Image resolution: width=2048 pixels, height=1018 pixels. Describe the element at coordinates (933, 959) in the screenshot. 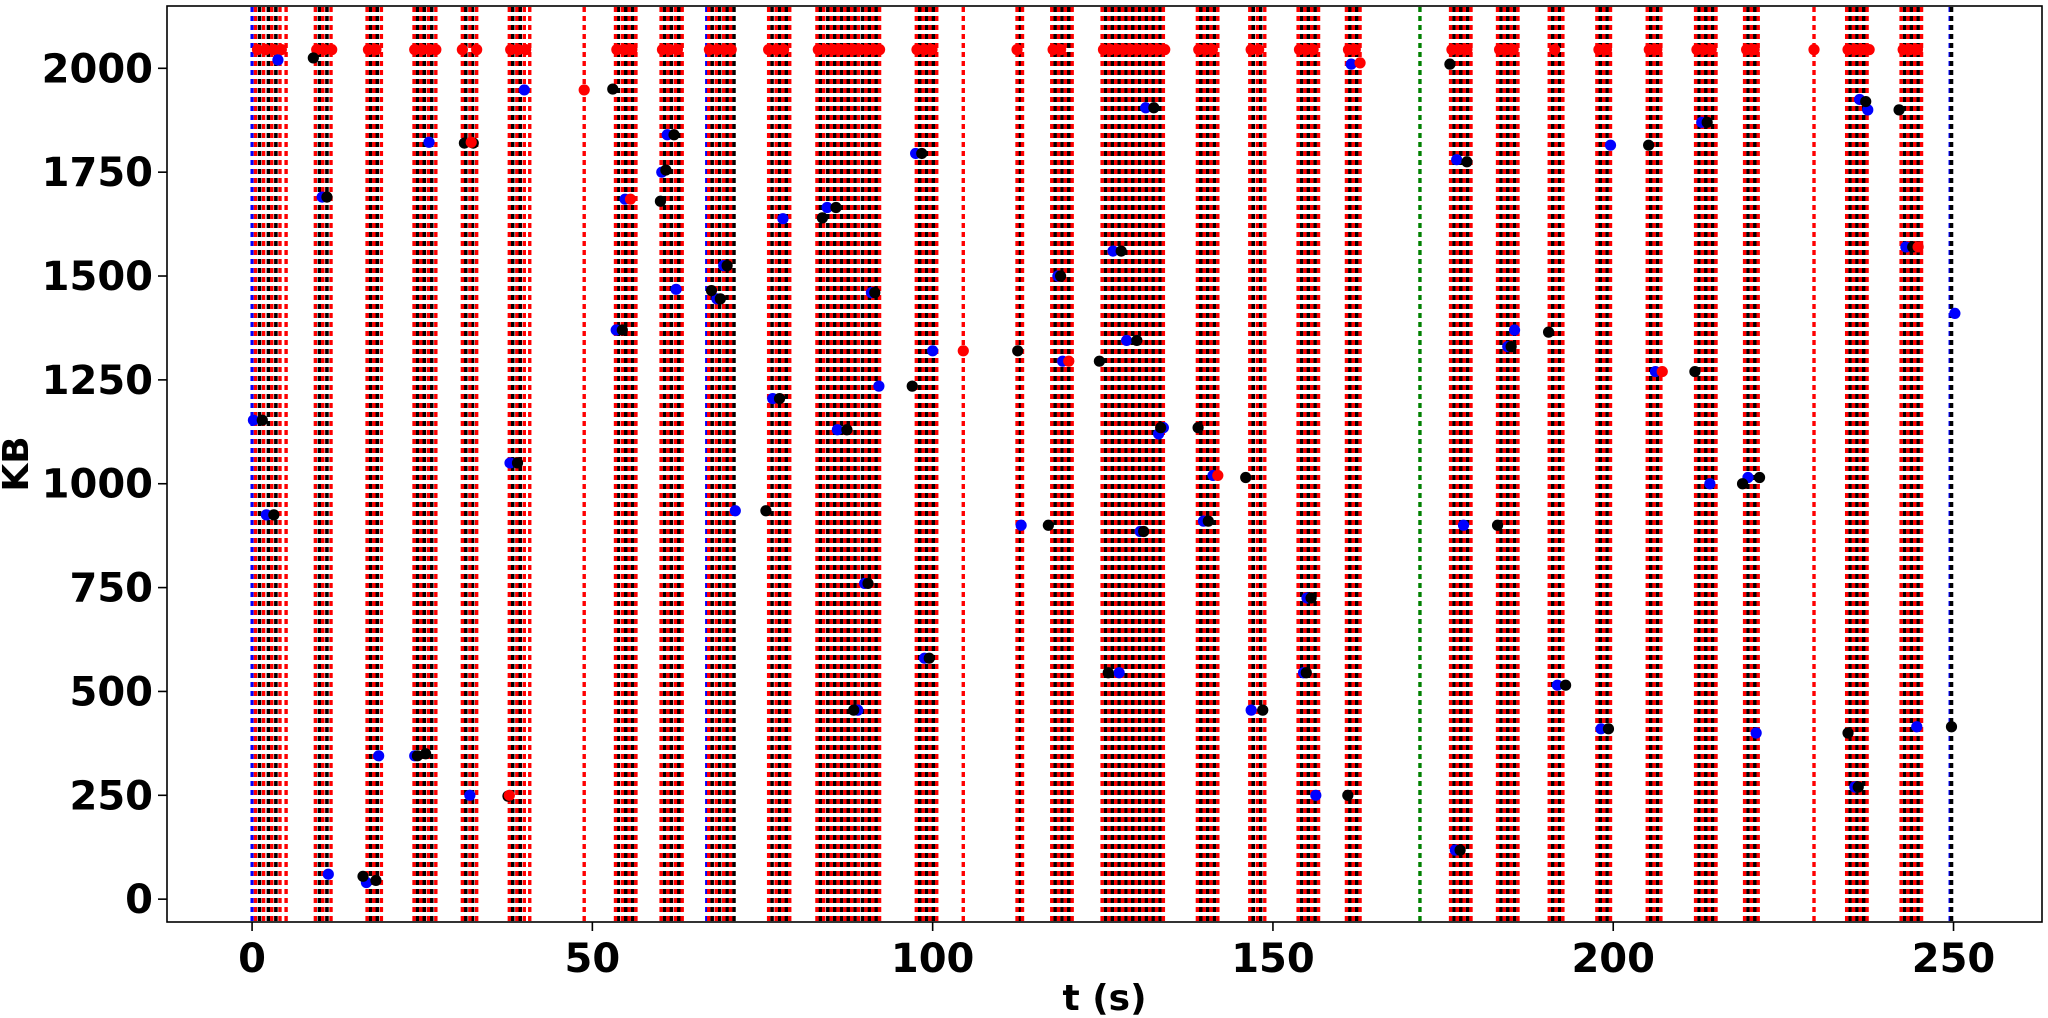

I see `x-tick-label: 100` at that location.